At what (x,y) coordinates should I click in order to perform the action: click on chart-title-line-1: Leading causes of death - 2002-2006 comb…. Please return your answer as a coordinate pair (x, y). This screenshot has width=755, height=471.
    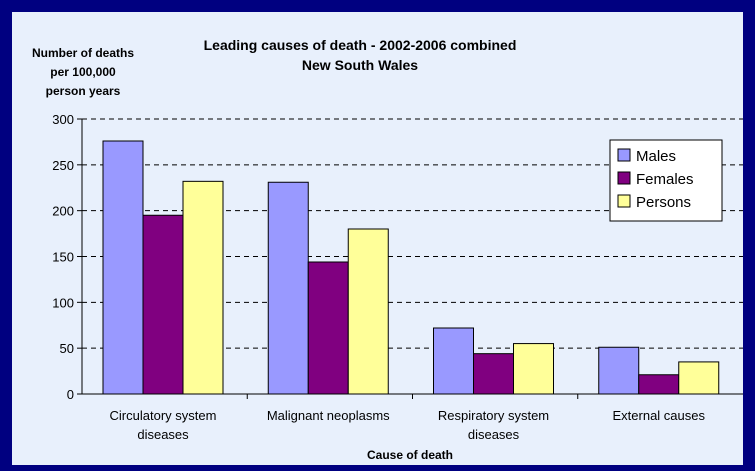
    Looking at the image, I should click on (360, 45).